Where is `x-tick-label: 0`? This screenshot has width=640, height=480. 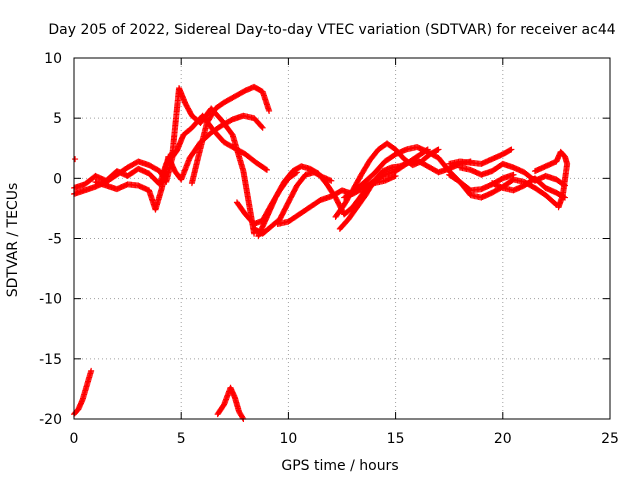 x-tick-label: 0 is located at coordinates (74, 439).